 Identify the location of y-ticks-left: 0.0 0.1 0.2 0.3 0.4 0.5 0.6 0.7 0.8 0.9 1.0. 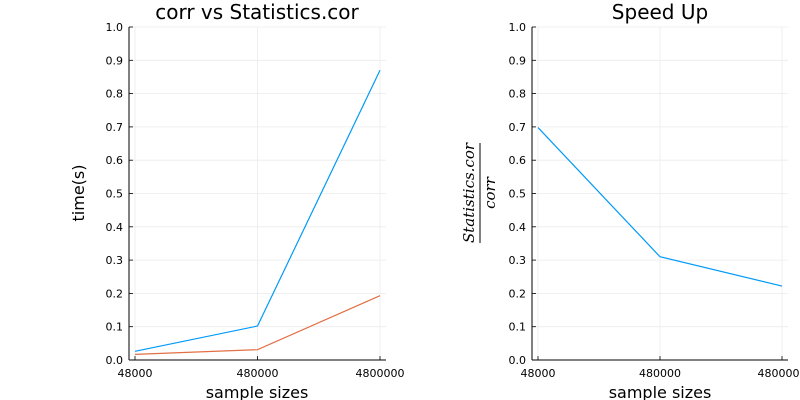
(115, 194).